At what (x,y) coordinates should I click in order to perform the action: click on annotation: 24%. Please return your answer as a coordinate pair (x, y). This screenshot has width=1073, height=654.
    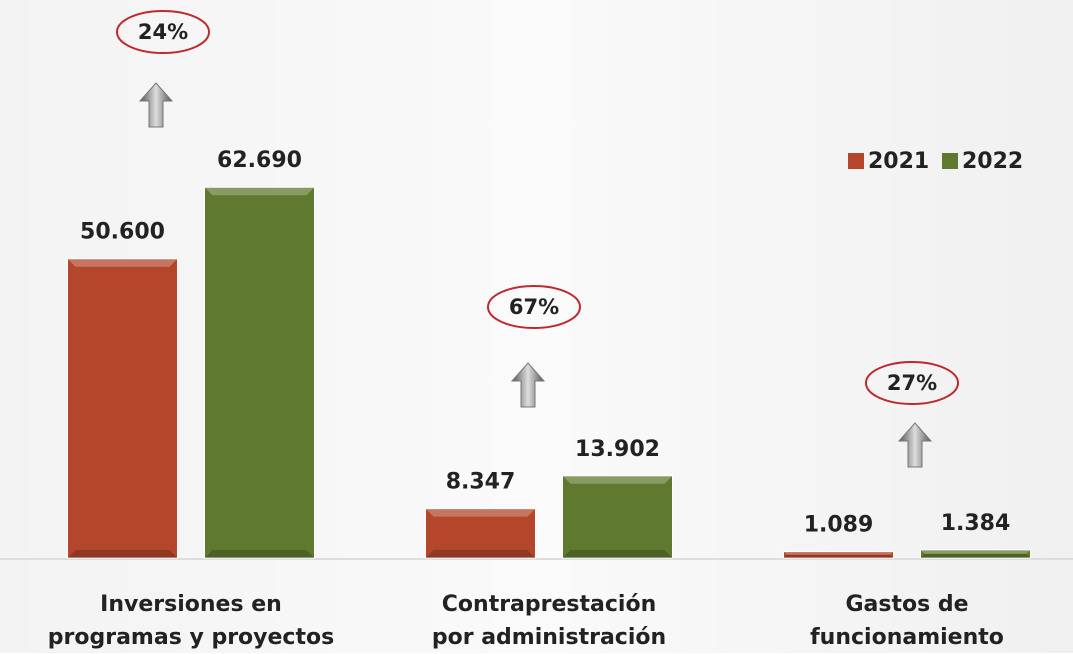
    Looking at the image, I should click on (163, 32).